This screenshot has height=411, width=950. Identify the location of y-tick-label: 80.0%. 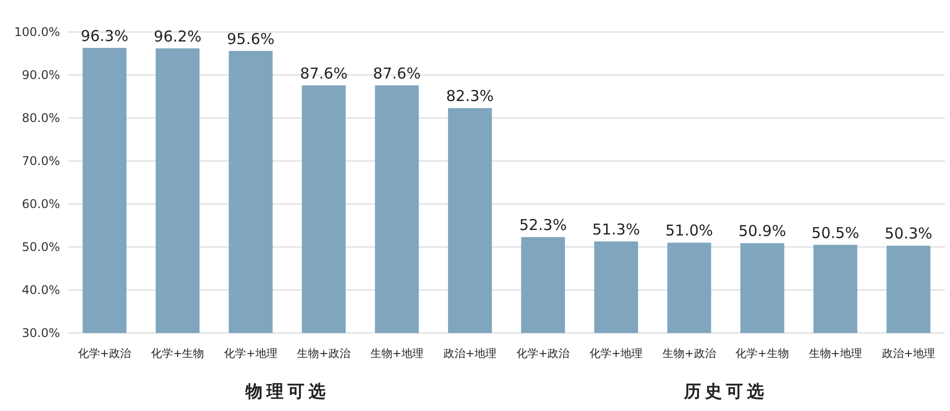
(41, 118).